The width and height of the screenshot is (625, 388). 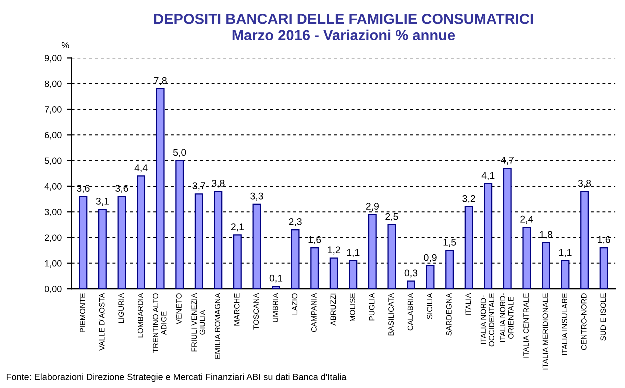 I want to click on data-label: 3,3, so click(x=257, y=196).